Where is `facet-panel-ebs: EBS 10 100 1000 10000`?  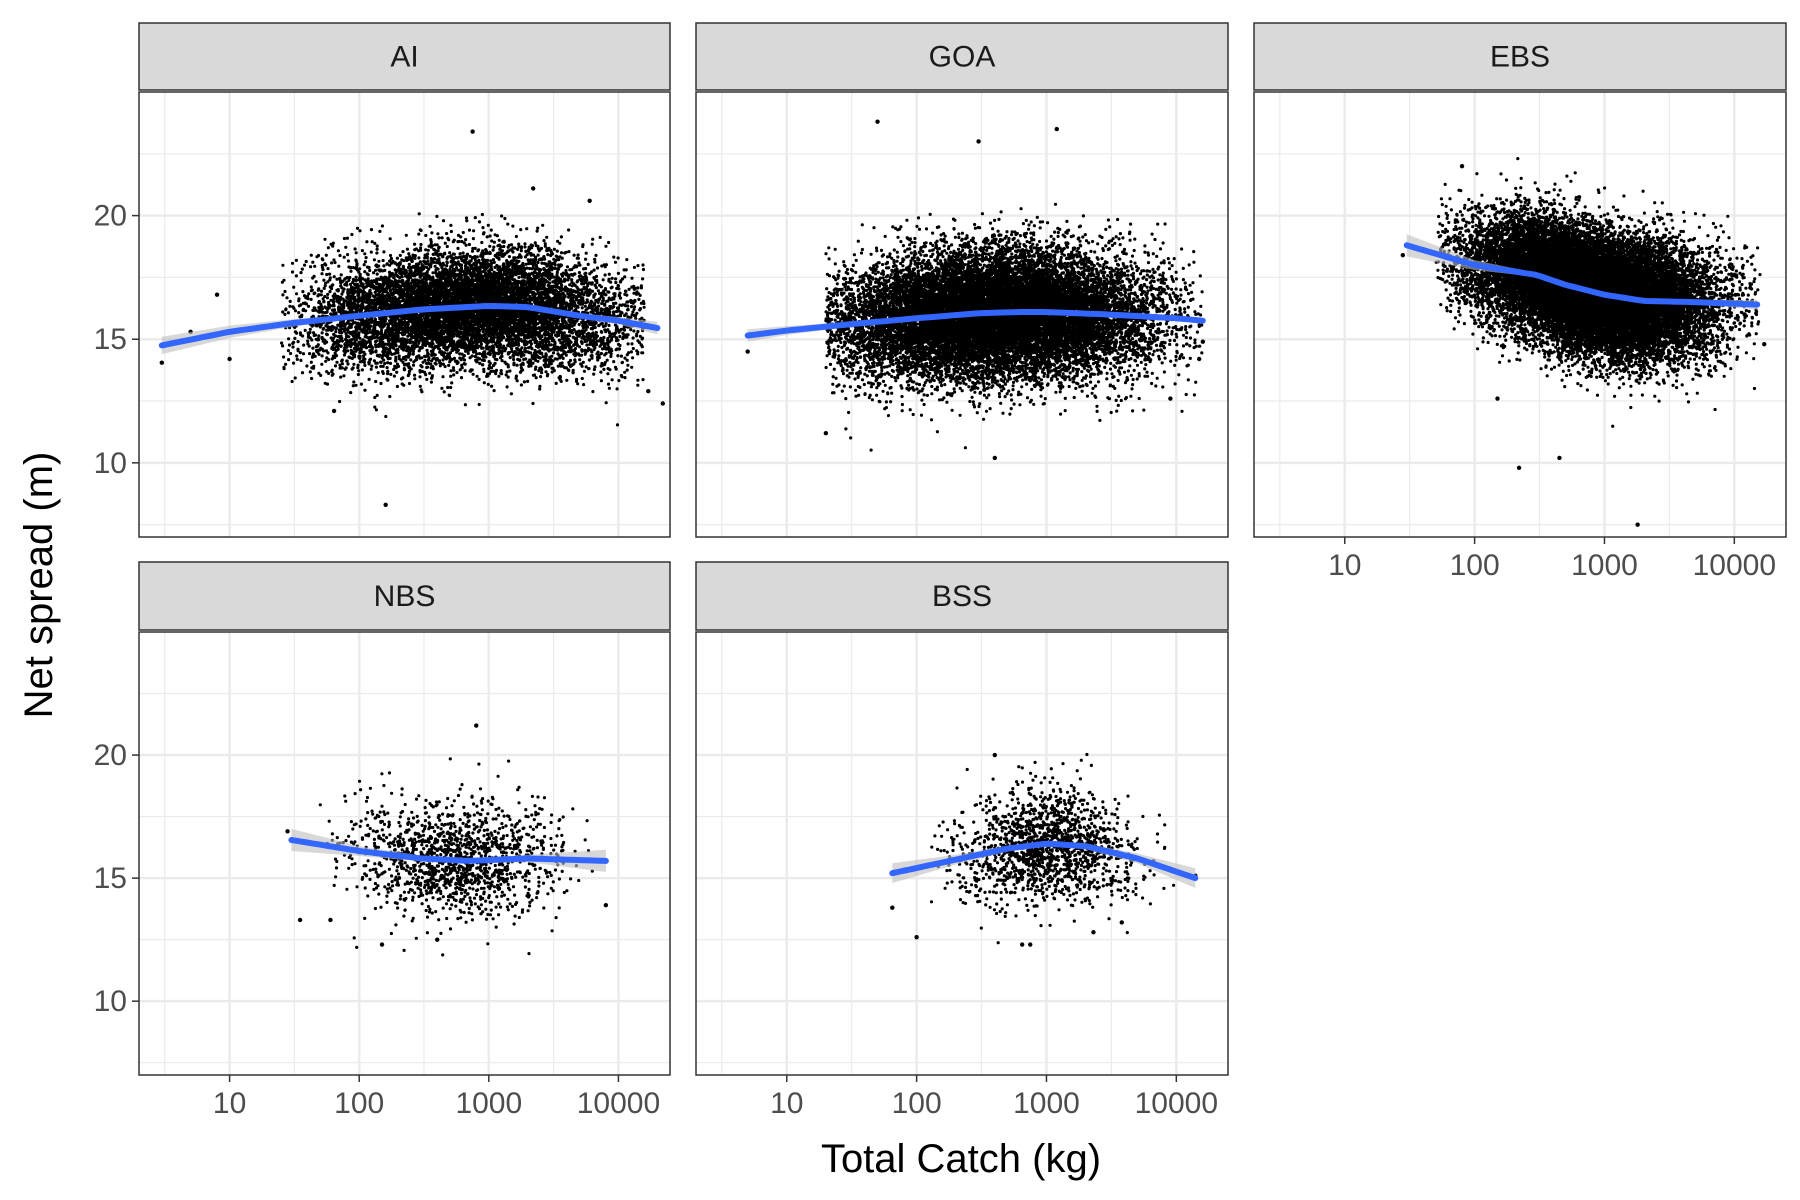
facet-panel-ebs: EBS 10 100 1000 10000 is located at coordinates (1520, 302).